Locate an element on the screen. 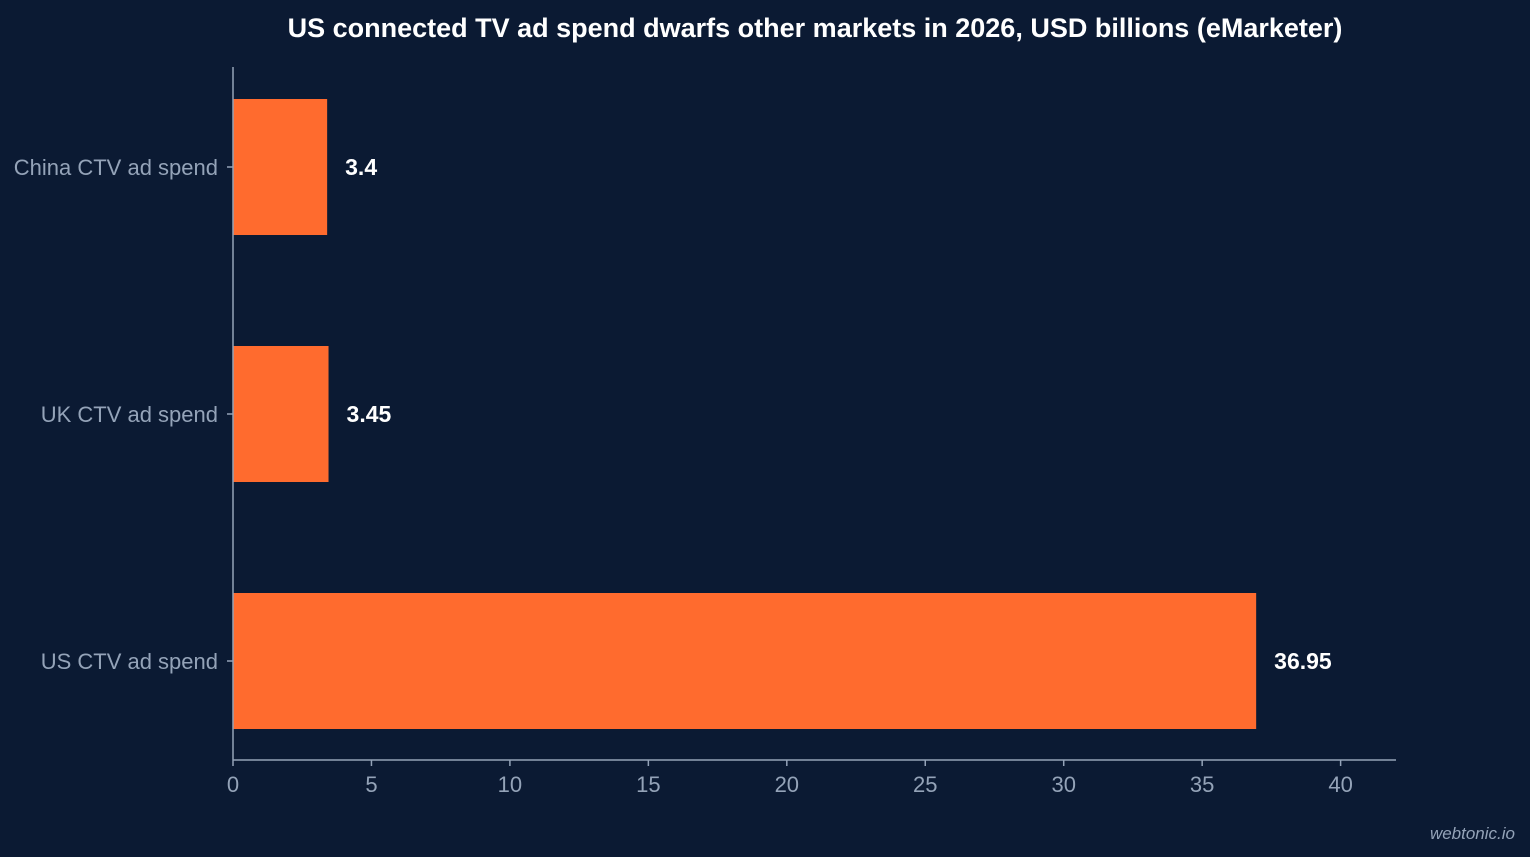  watermark: webtonic.io is located at coordinates (1472, 833).